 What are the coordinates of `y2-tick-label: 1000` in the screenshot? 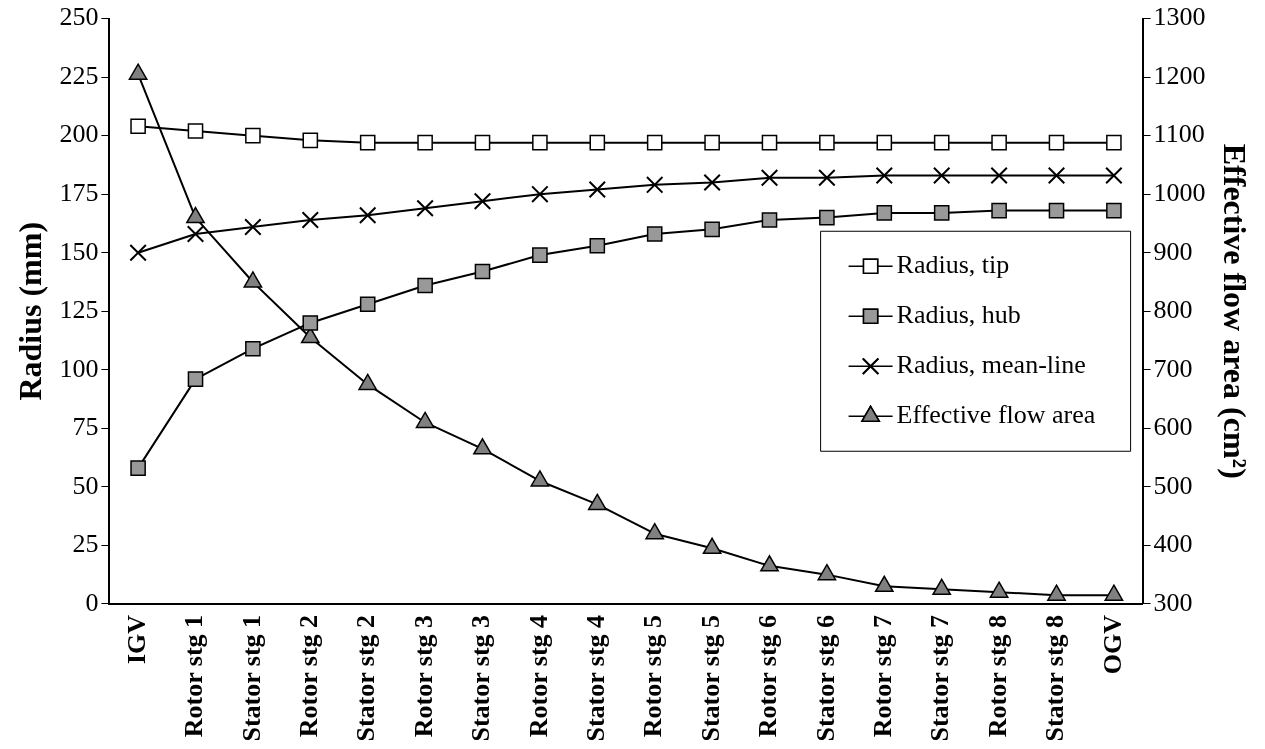 It's located at (1179, 193).